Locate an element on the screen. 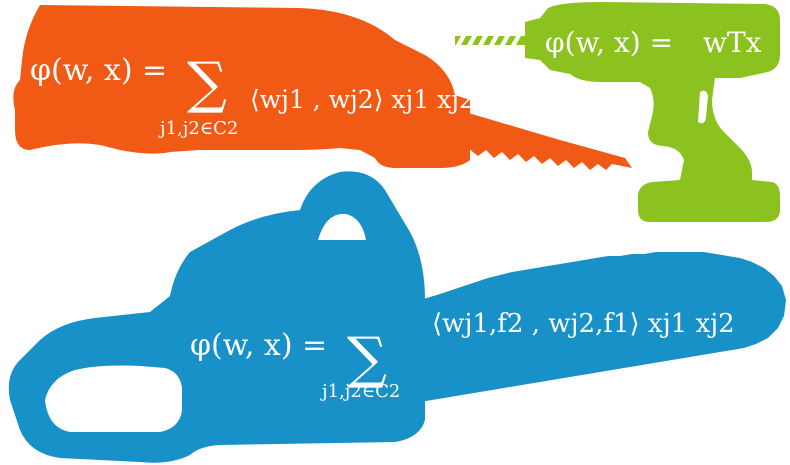  chainsaw-formula-lhs: φ(w, x) = is located at coordinates (258, 345).